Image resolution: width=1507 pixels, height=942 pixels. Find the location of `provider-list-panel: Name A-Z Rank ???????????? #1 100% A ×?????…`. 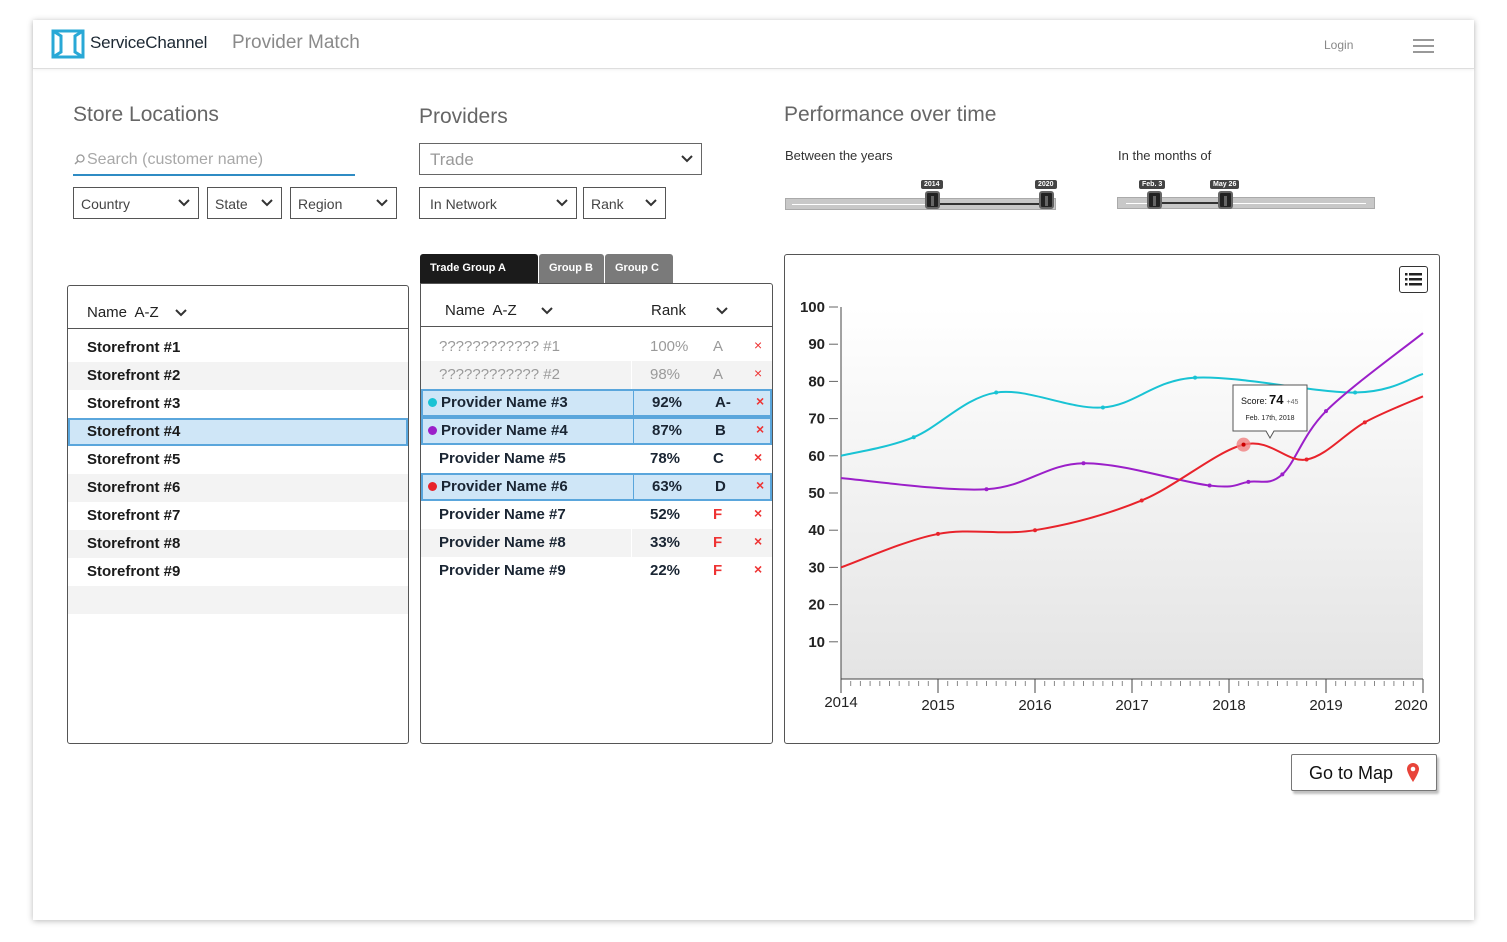

provider-list-panel: Name A-Z Rank ???????????? #1 100% A ×?????… is located at coordinates (596, 513).